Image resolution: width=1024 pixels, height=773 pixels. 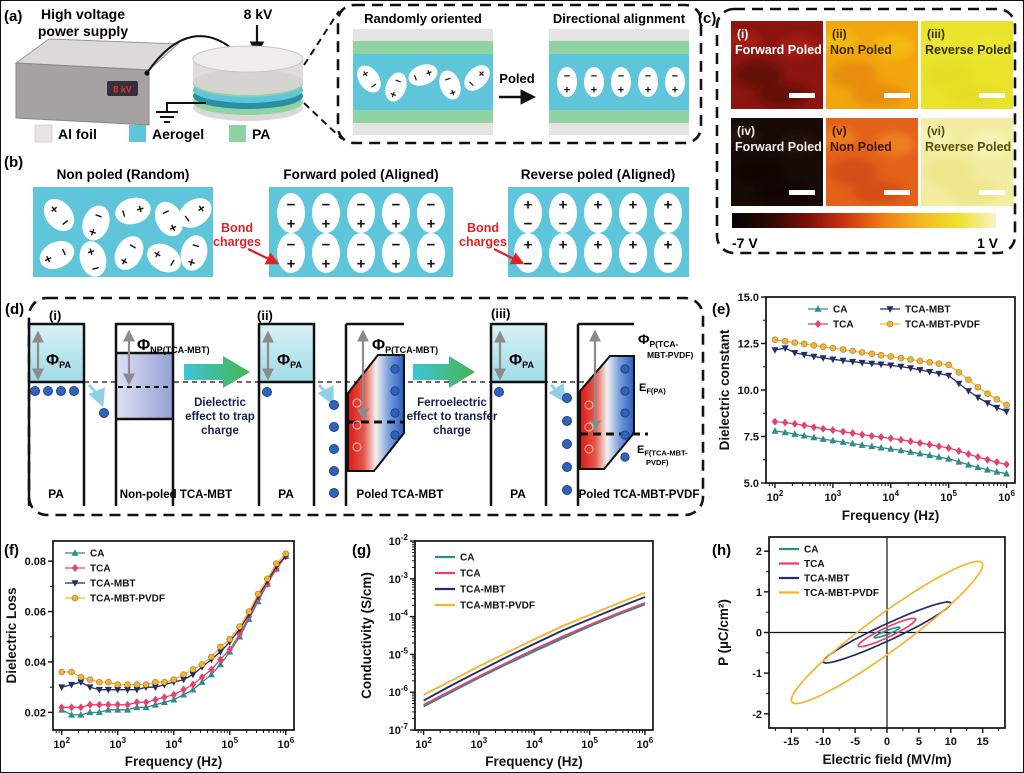 What do you see at coordinates (360, 174) in the screenshot?
I see `b-title-forward: Forward poled (Aligned)` at bounding box center [360, 174].